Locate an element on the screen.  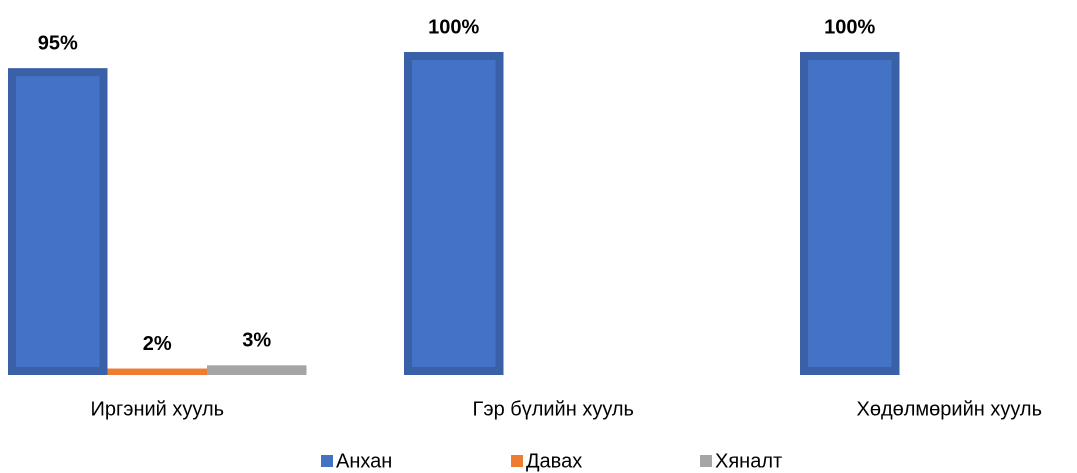
x-tick-label: Хөдөлмөрийн хууль is located at coordinates (949, 409).